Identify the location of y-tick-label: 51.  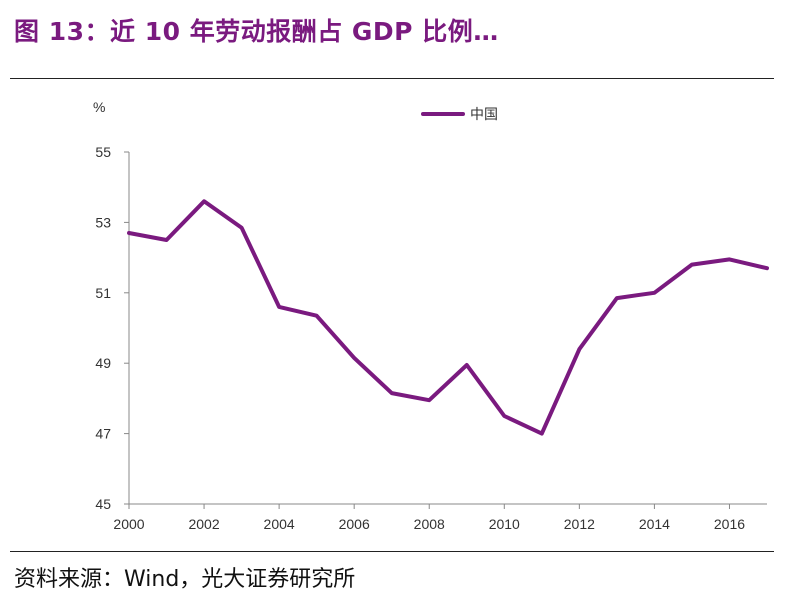
(103, 293).